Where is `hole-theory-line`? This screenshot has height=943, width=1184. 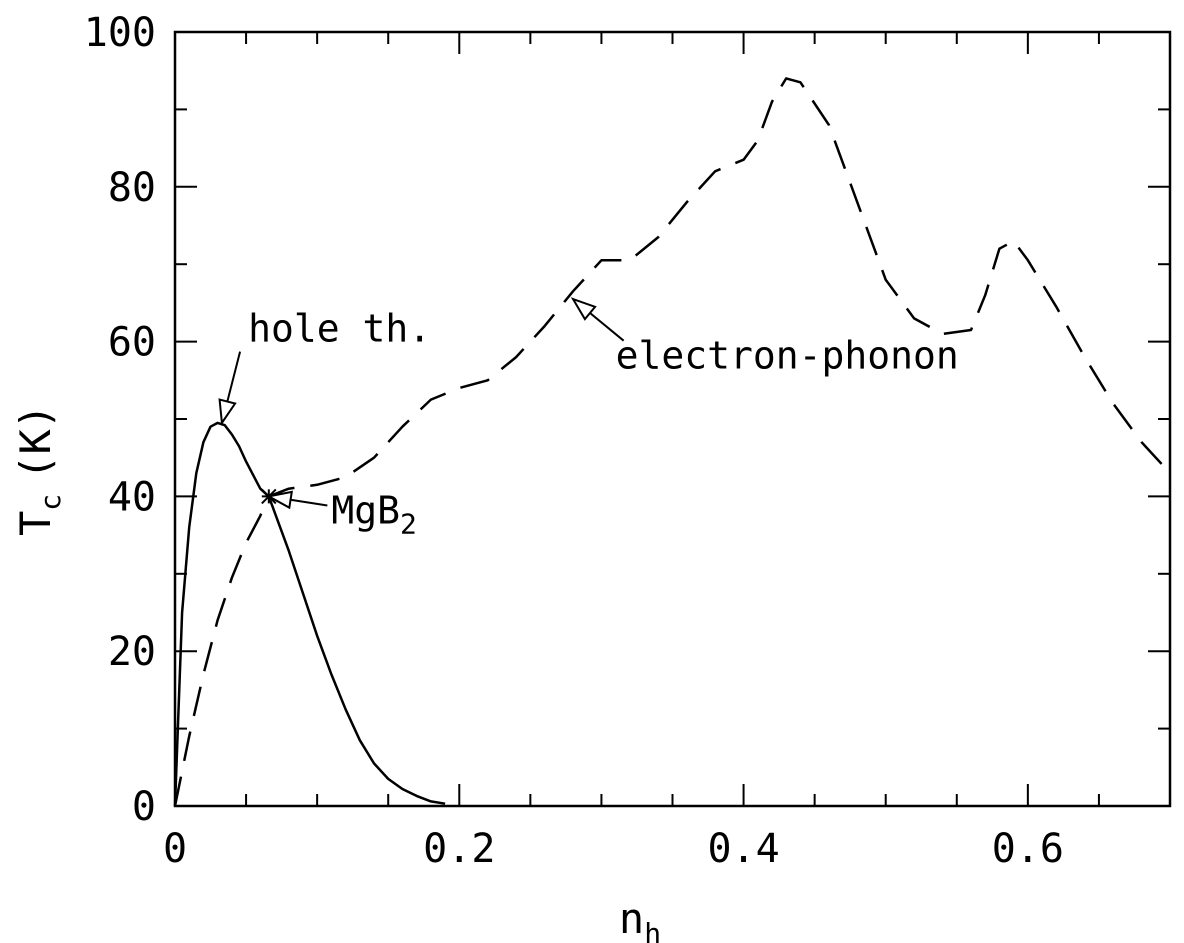
hole-theory-line is located at coordinates (309, 614).